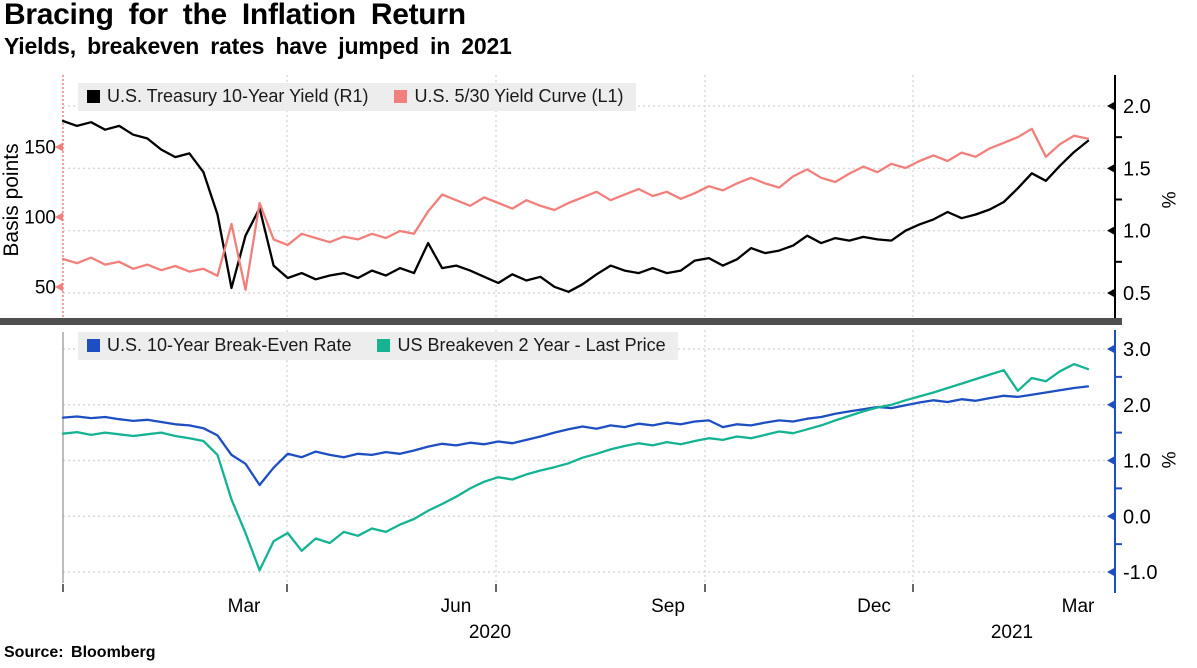  I want to click on axis-tick-label: 100, so click(40, 218).